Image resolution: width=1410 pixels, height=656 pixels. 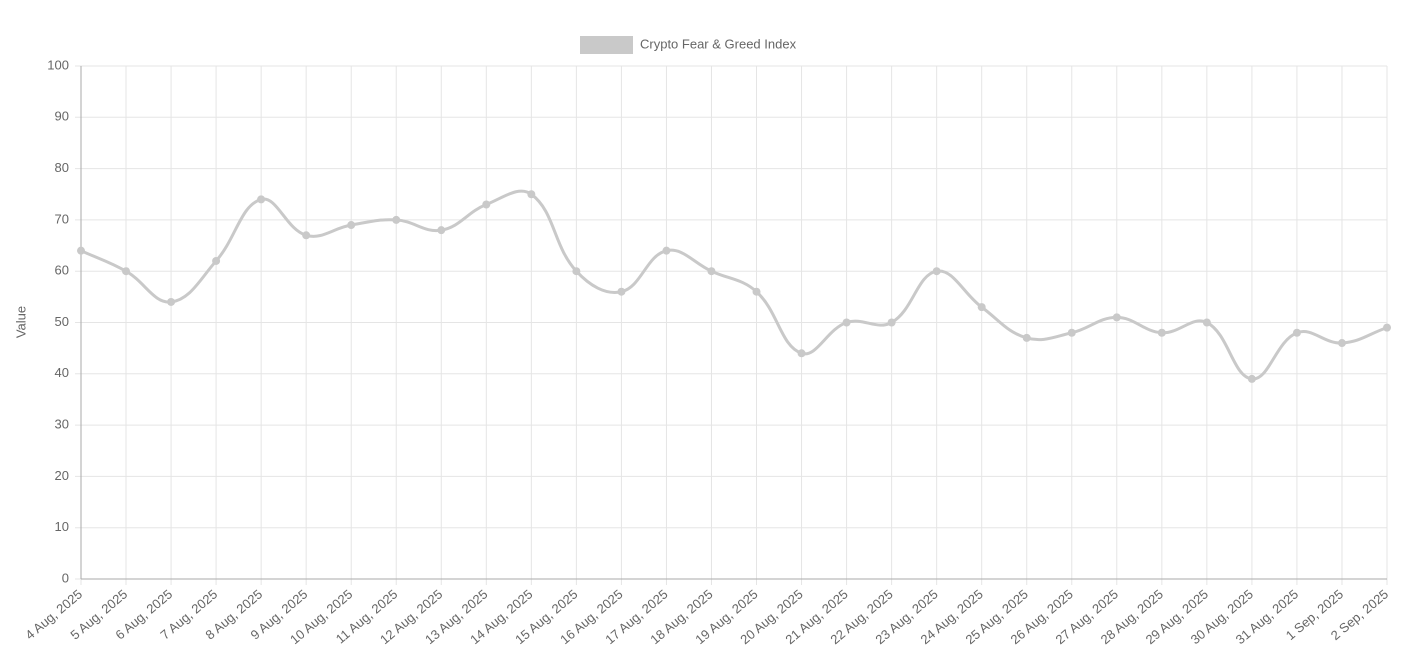 I want to click on y-tick-label: 60, so click(x=62, y=270).